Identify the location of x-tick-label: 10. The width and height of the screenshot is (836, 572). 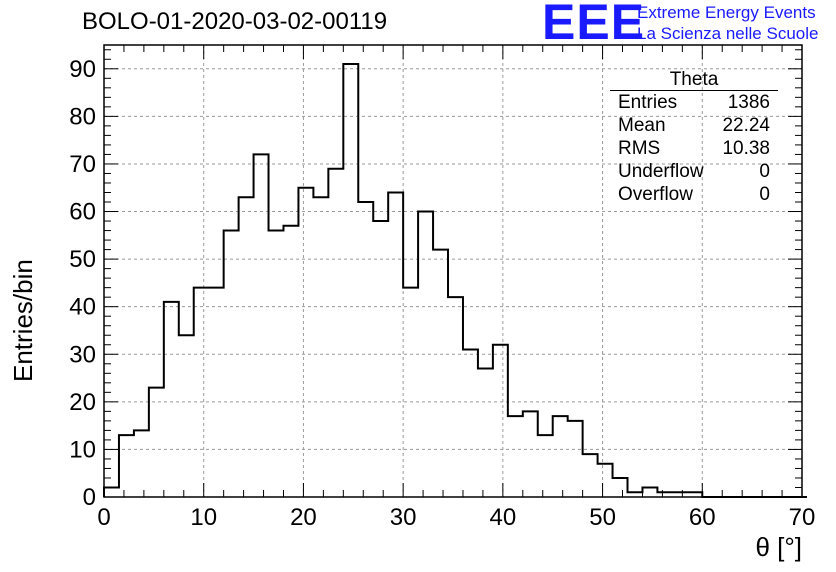
(203, 517).